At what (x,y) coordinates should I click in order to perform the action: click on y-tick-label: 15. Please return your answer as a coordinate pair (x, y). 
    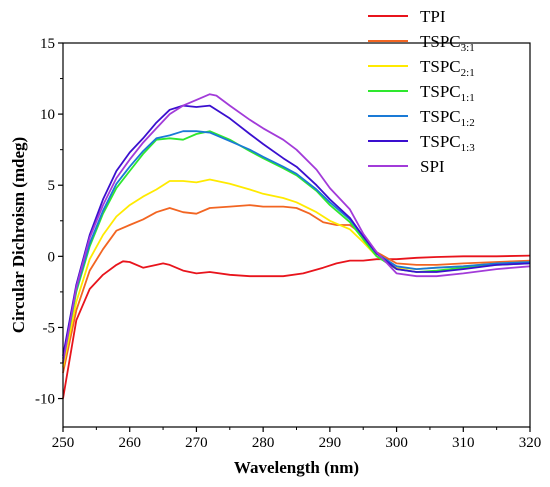
    Looking at the image, I should click on (47, 44).